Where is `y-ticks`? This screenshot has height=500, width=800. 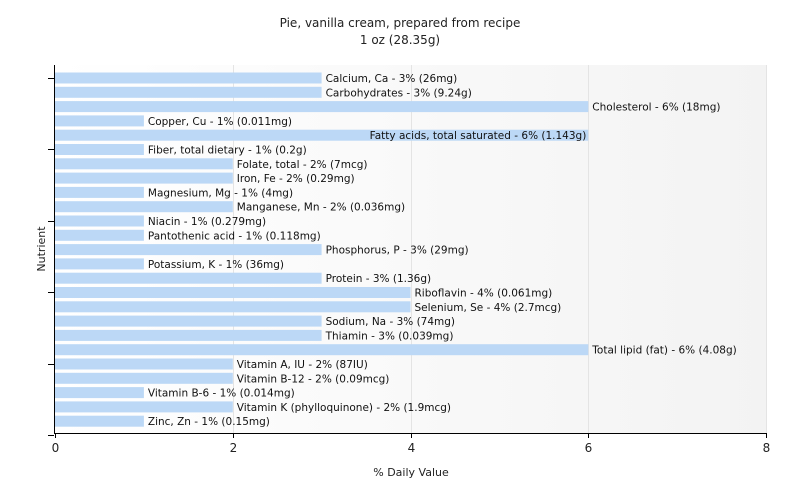
y-ticks is located at coordinates (51, 257).